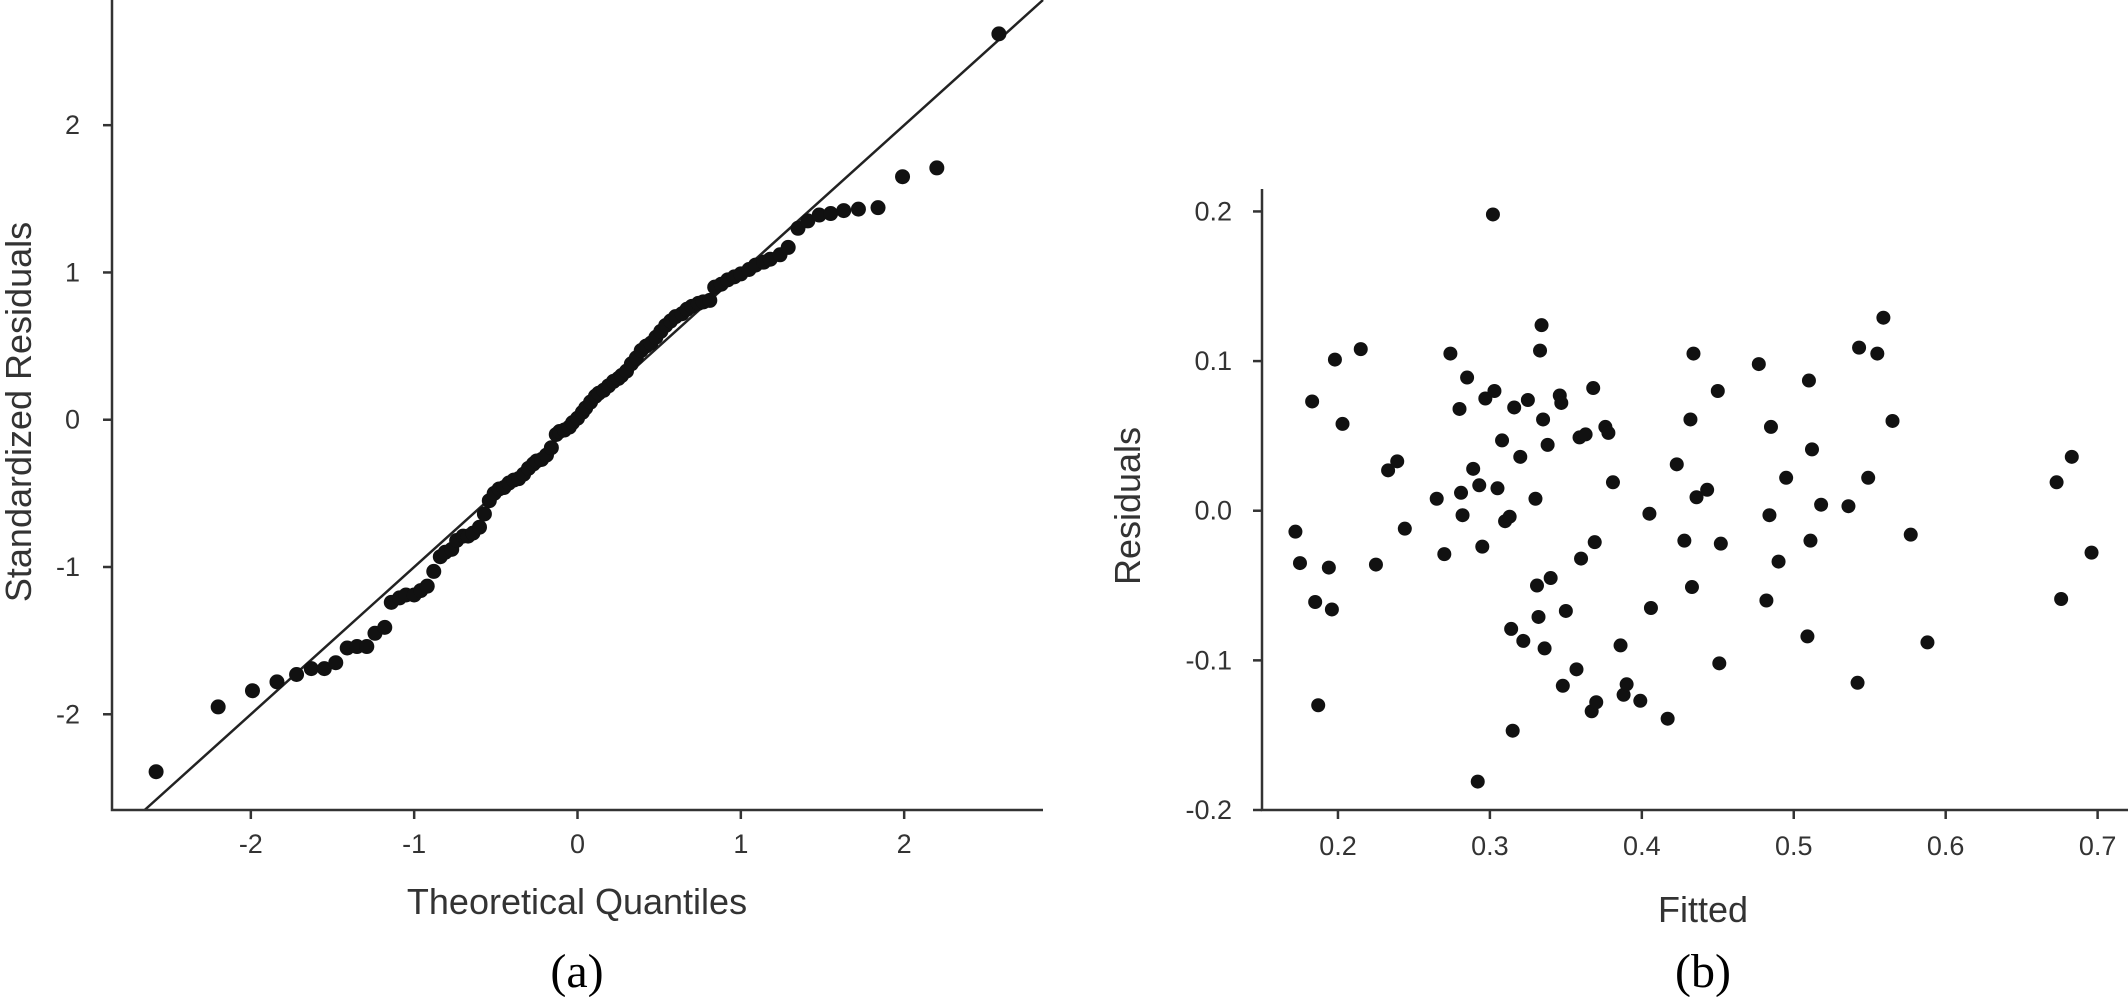 This screenshot has height=997, width=2128. What do you see at coordinates (72, 272) in the screenshot?
I see `y-tick-label: 1` at bounding box center [72, 272].